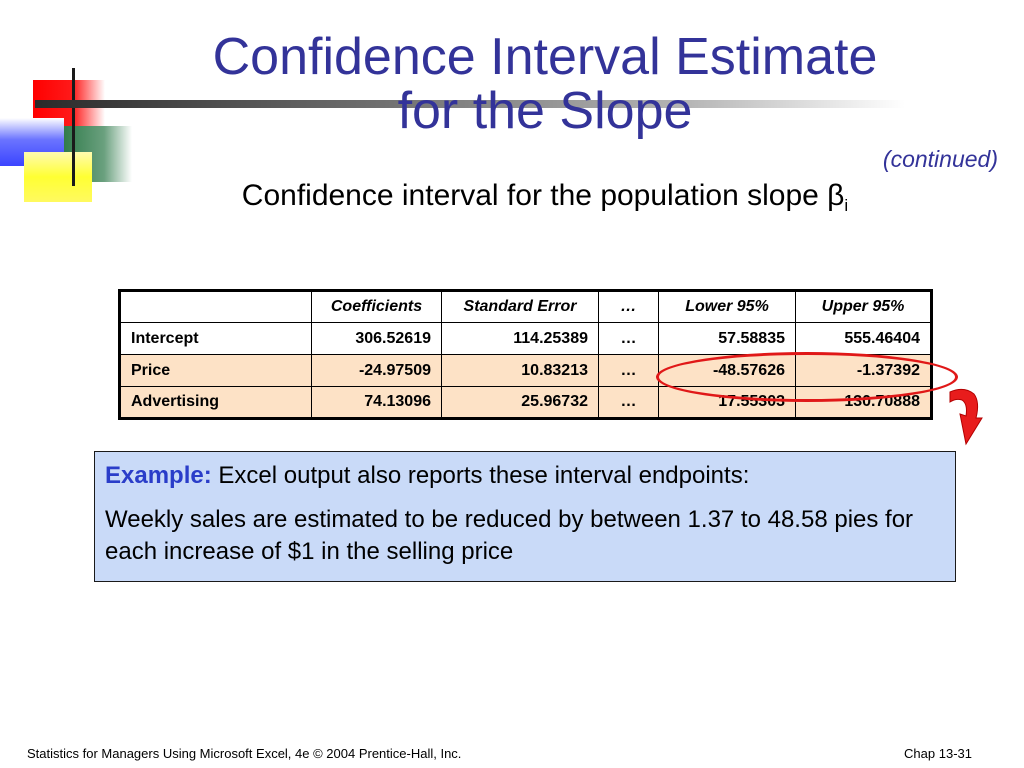  What do you see at coordinates (938, 753) in the screenshot?
I see `footer-page-number: Chap 13-31` at bounding box center [938, 753].